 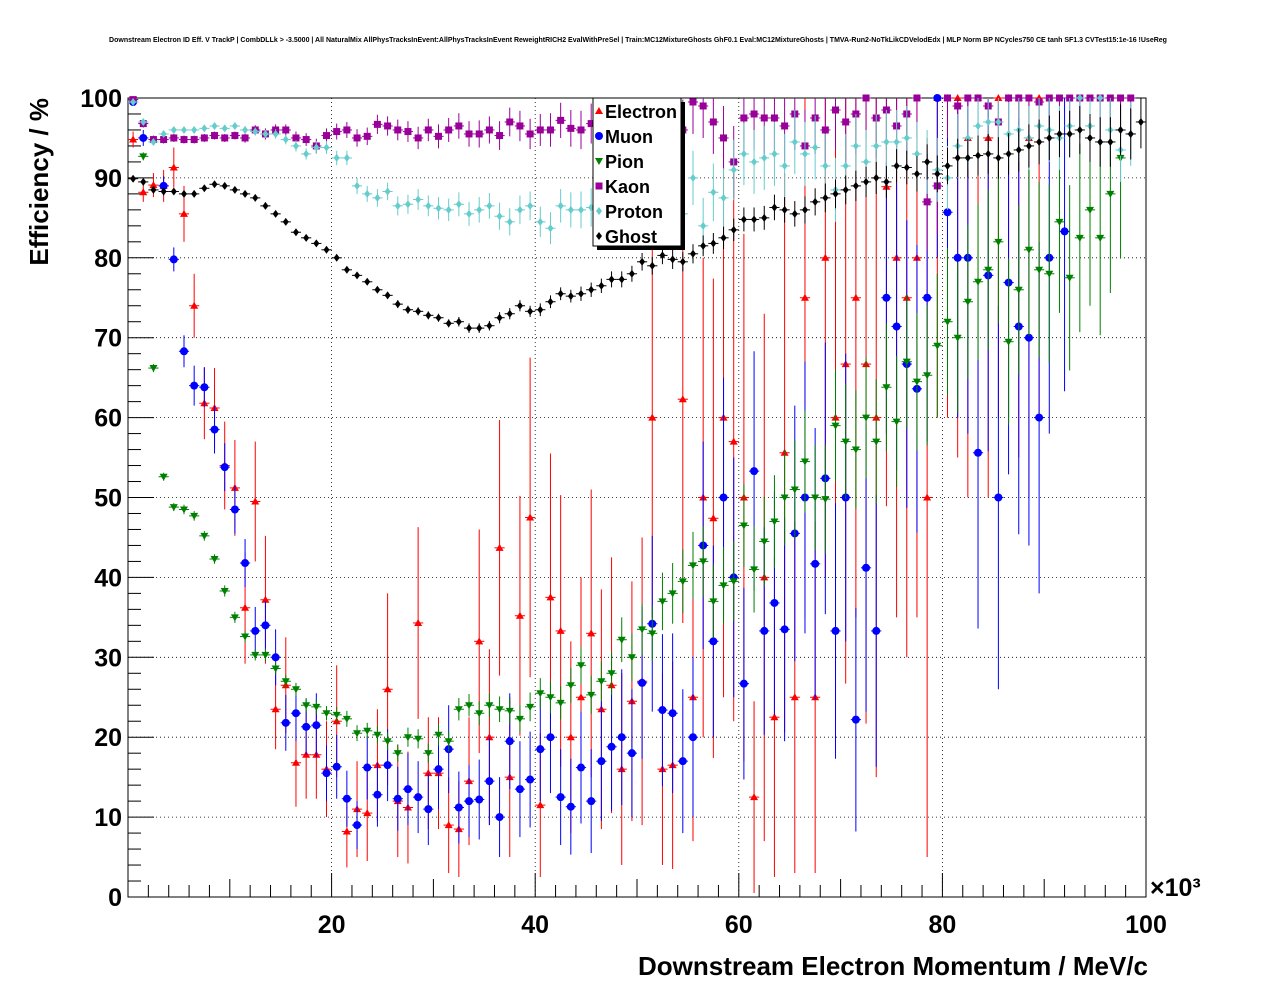 I want to click on x-tick-label: 60, so click(x=739, y=925).